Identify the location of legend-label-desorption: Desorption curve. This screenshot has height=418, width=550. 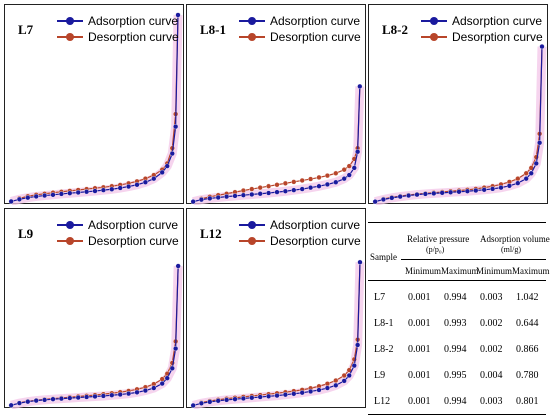
(133, 241).